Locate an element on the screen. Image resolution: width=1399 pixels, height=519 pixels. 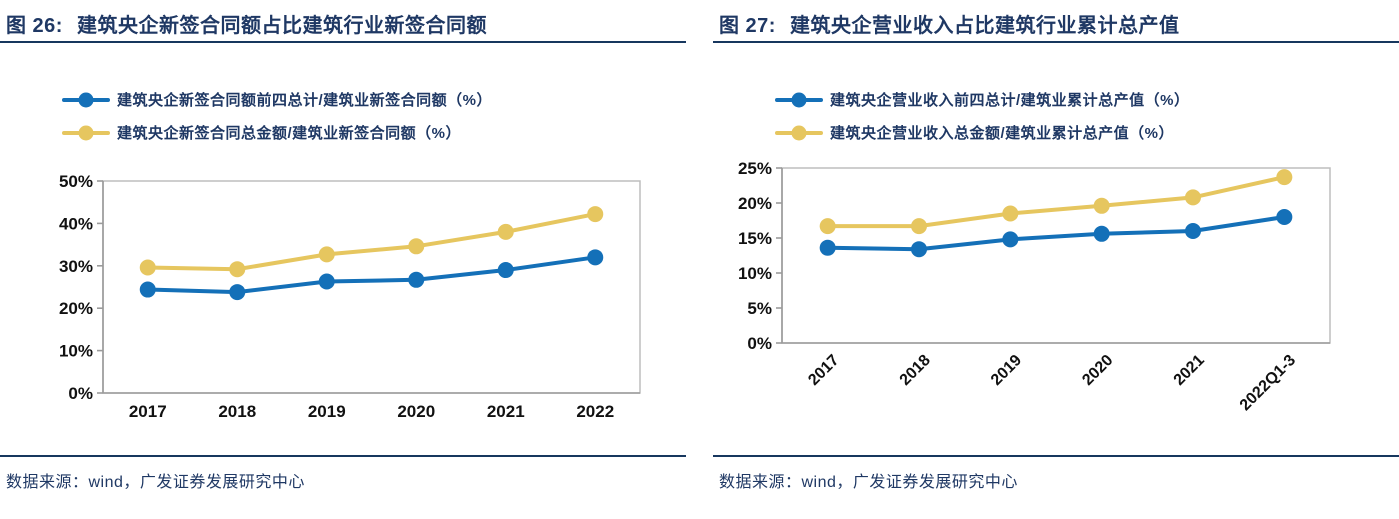
svg-text: 2022 is located at coordinates (595, 411).